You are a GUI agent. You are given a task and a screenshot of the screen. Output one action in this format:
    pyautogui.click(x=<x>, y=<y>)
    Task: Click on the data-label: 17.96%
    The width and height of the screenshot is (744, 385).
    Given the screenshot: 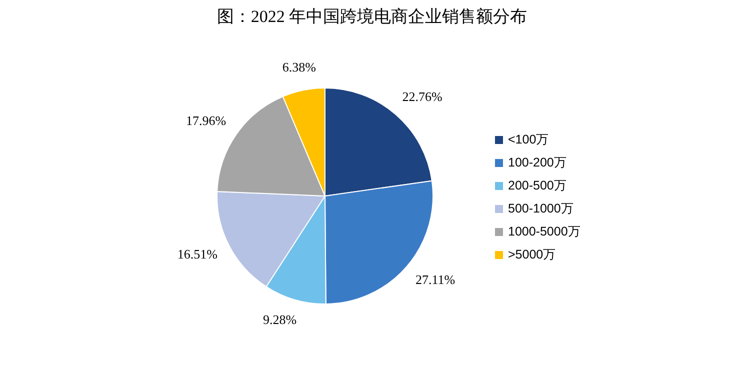 What is the action you would take?
    pyautogui.click(x=206, y=120)
    